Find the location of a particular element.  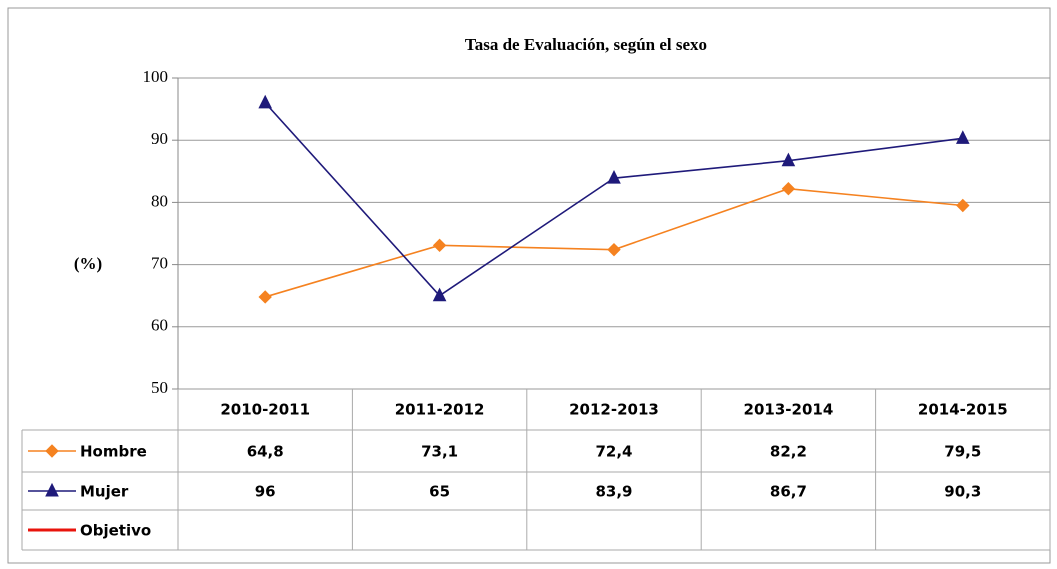

table-value: 72,4 is located at coordinates (613, 452).